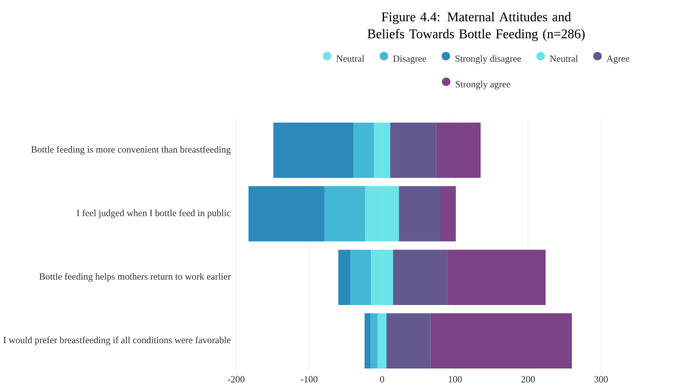  What do you see at coordinates (382, 379) in the screenshot?
I see `x-tick-label: 0` at bounding box center [382, 379].